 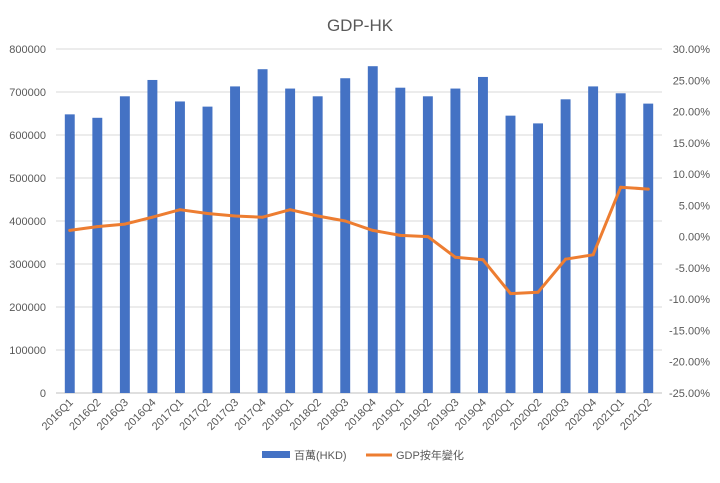 I want to click on right-axis-tick-label: 25.00%, so click(x=692, y=81).